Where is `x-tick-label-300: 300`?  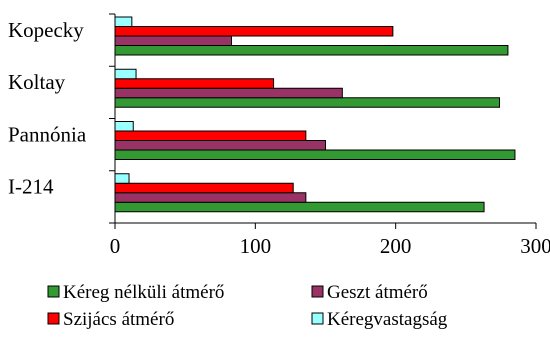
x-tick-label-300: 300 is located at coordinates (535, 246).